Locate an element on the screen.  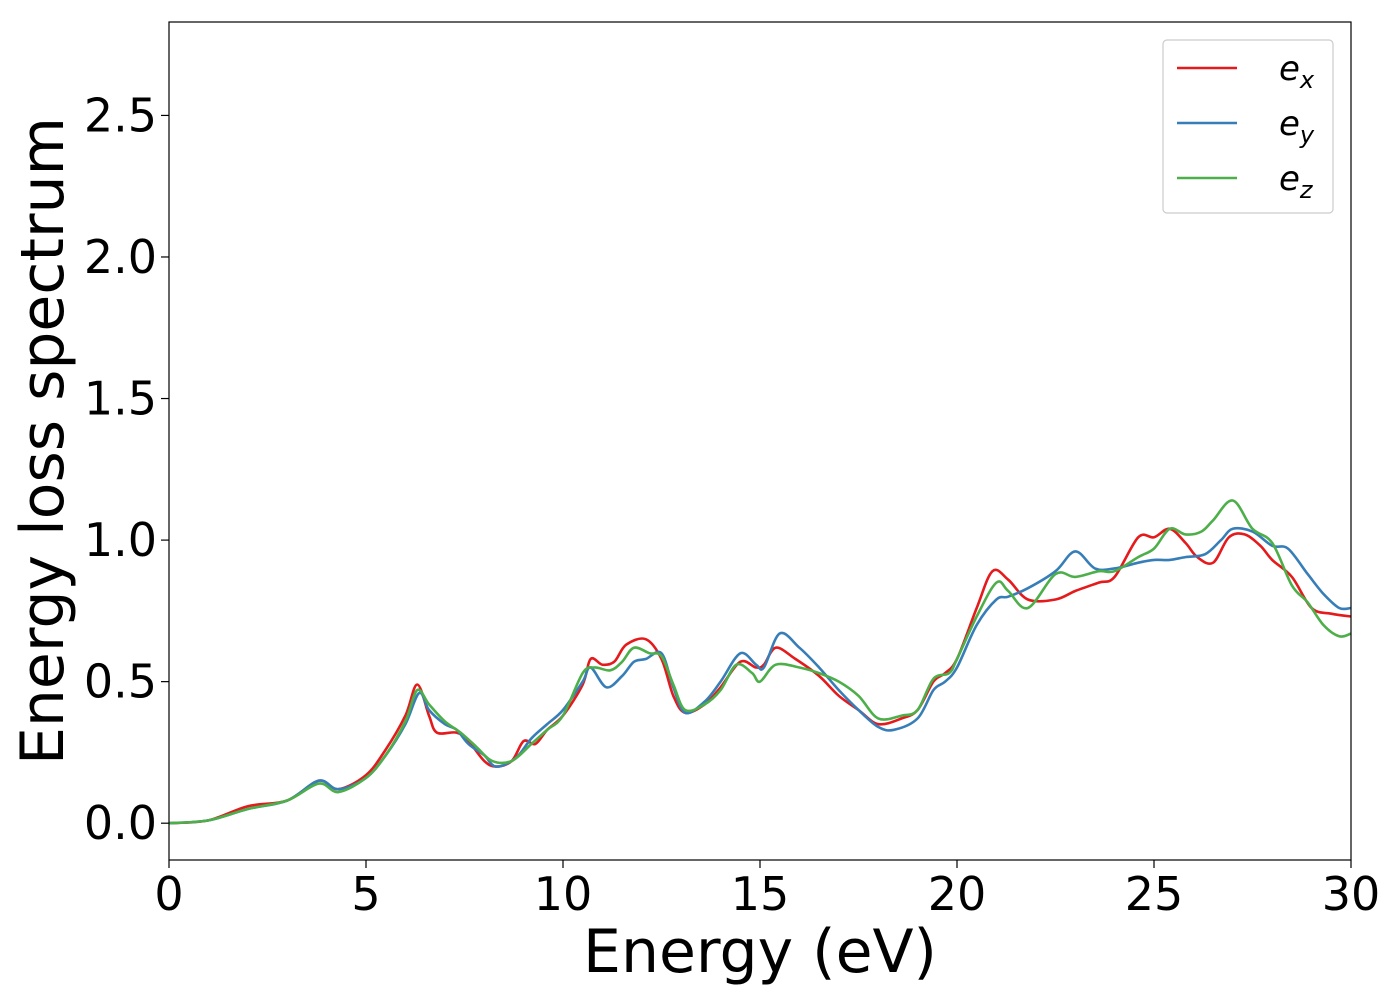
legend-label-subscript: y is located at coordinates (1307, 135).